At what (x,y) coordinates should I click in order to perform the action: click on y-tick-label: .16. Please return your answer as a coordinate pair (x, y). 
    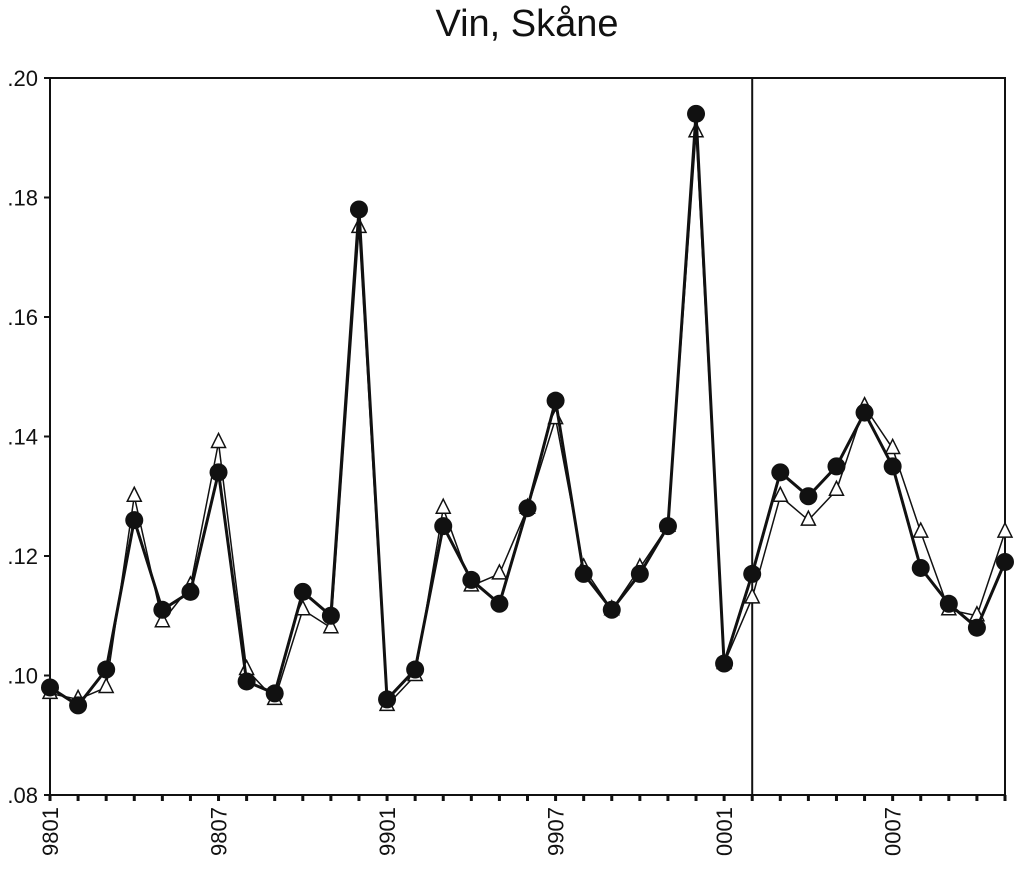
    Looking at the image, I should click on (22, 317).